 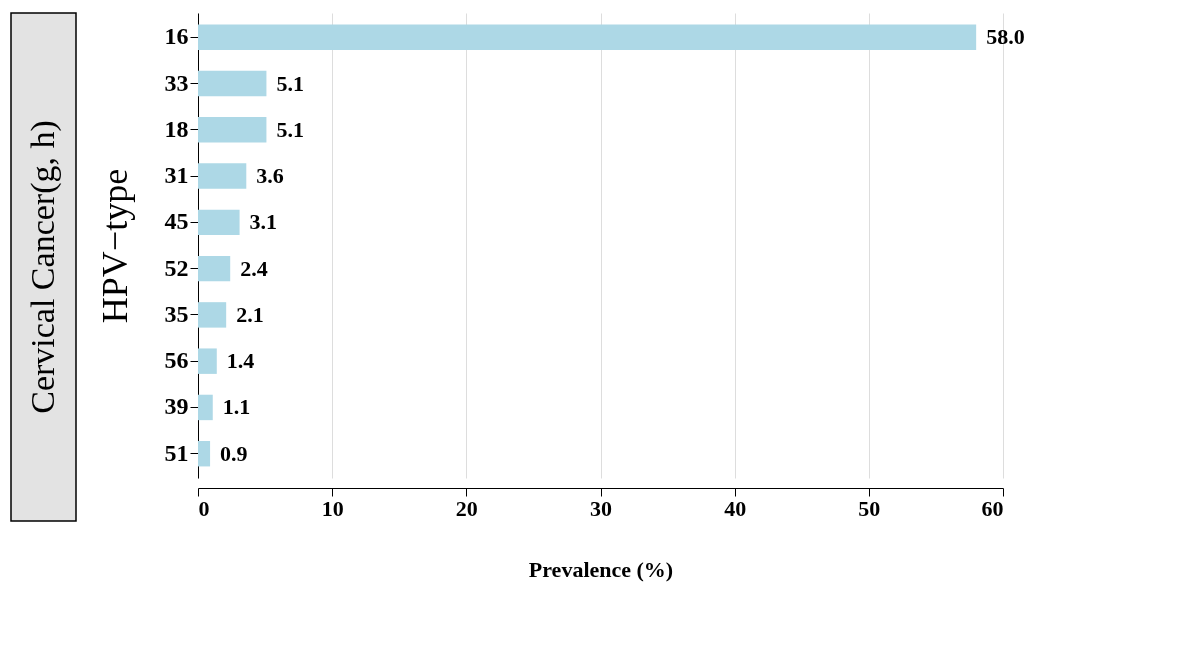 I want to click on x-tick-label: 40, so click(x=735, y=508).